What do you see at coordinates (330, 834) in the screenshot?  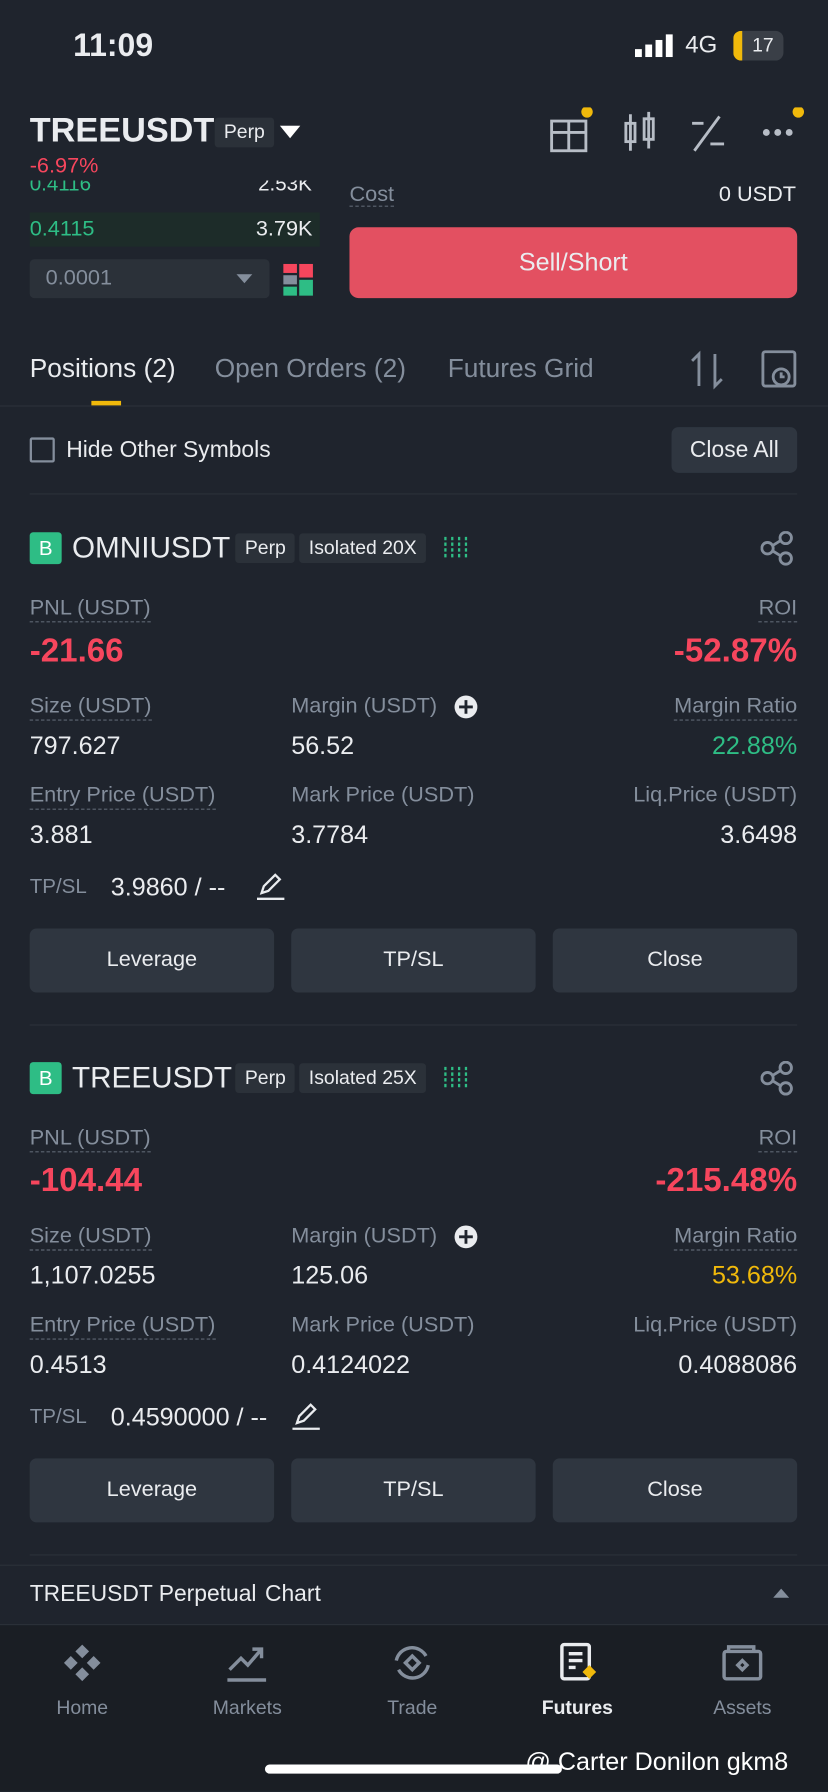 I see `mark-value: 3.7784` at bounding box center [330, 834].